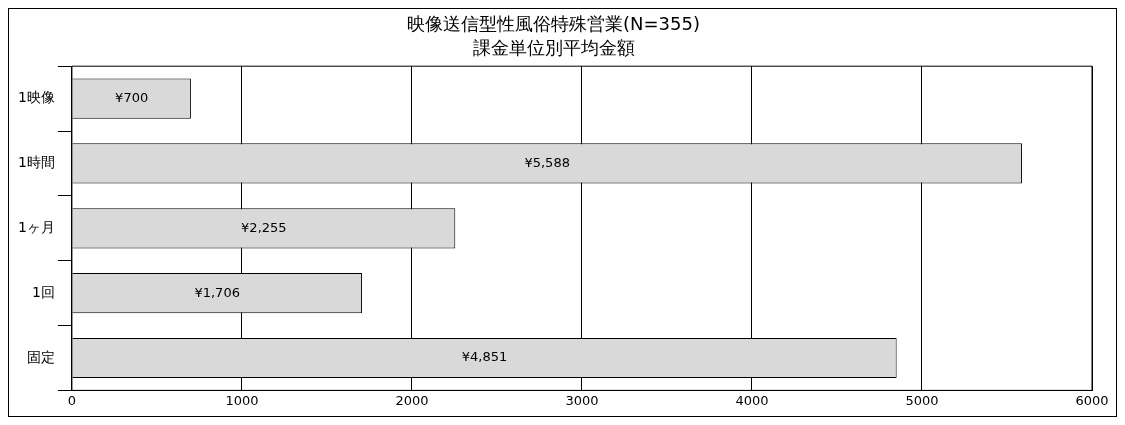  I want to click on y-tick-label: 1ヶ月, so click(36, 226).